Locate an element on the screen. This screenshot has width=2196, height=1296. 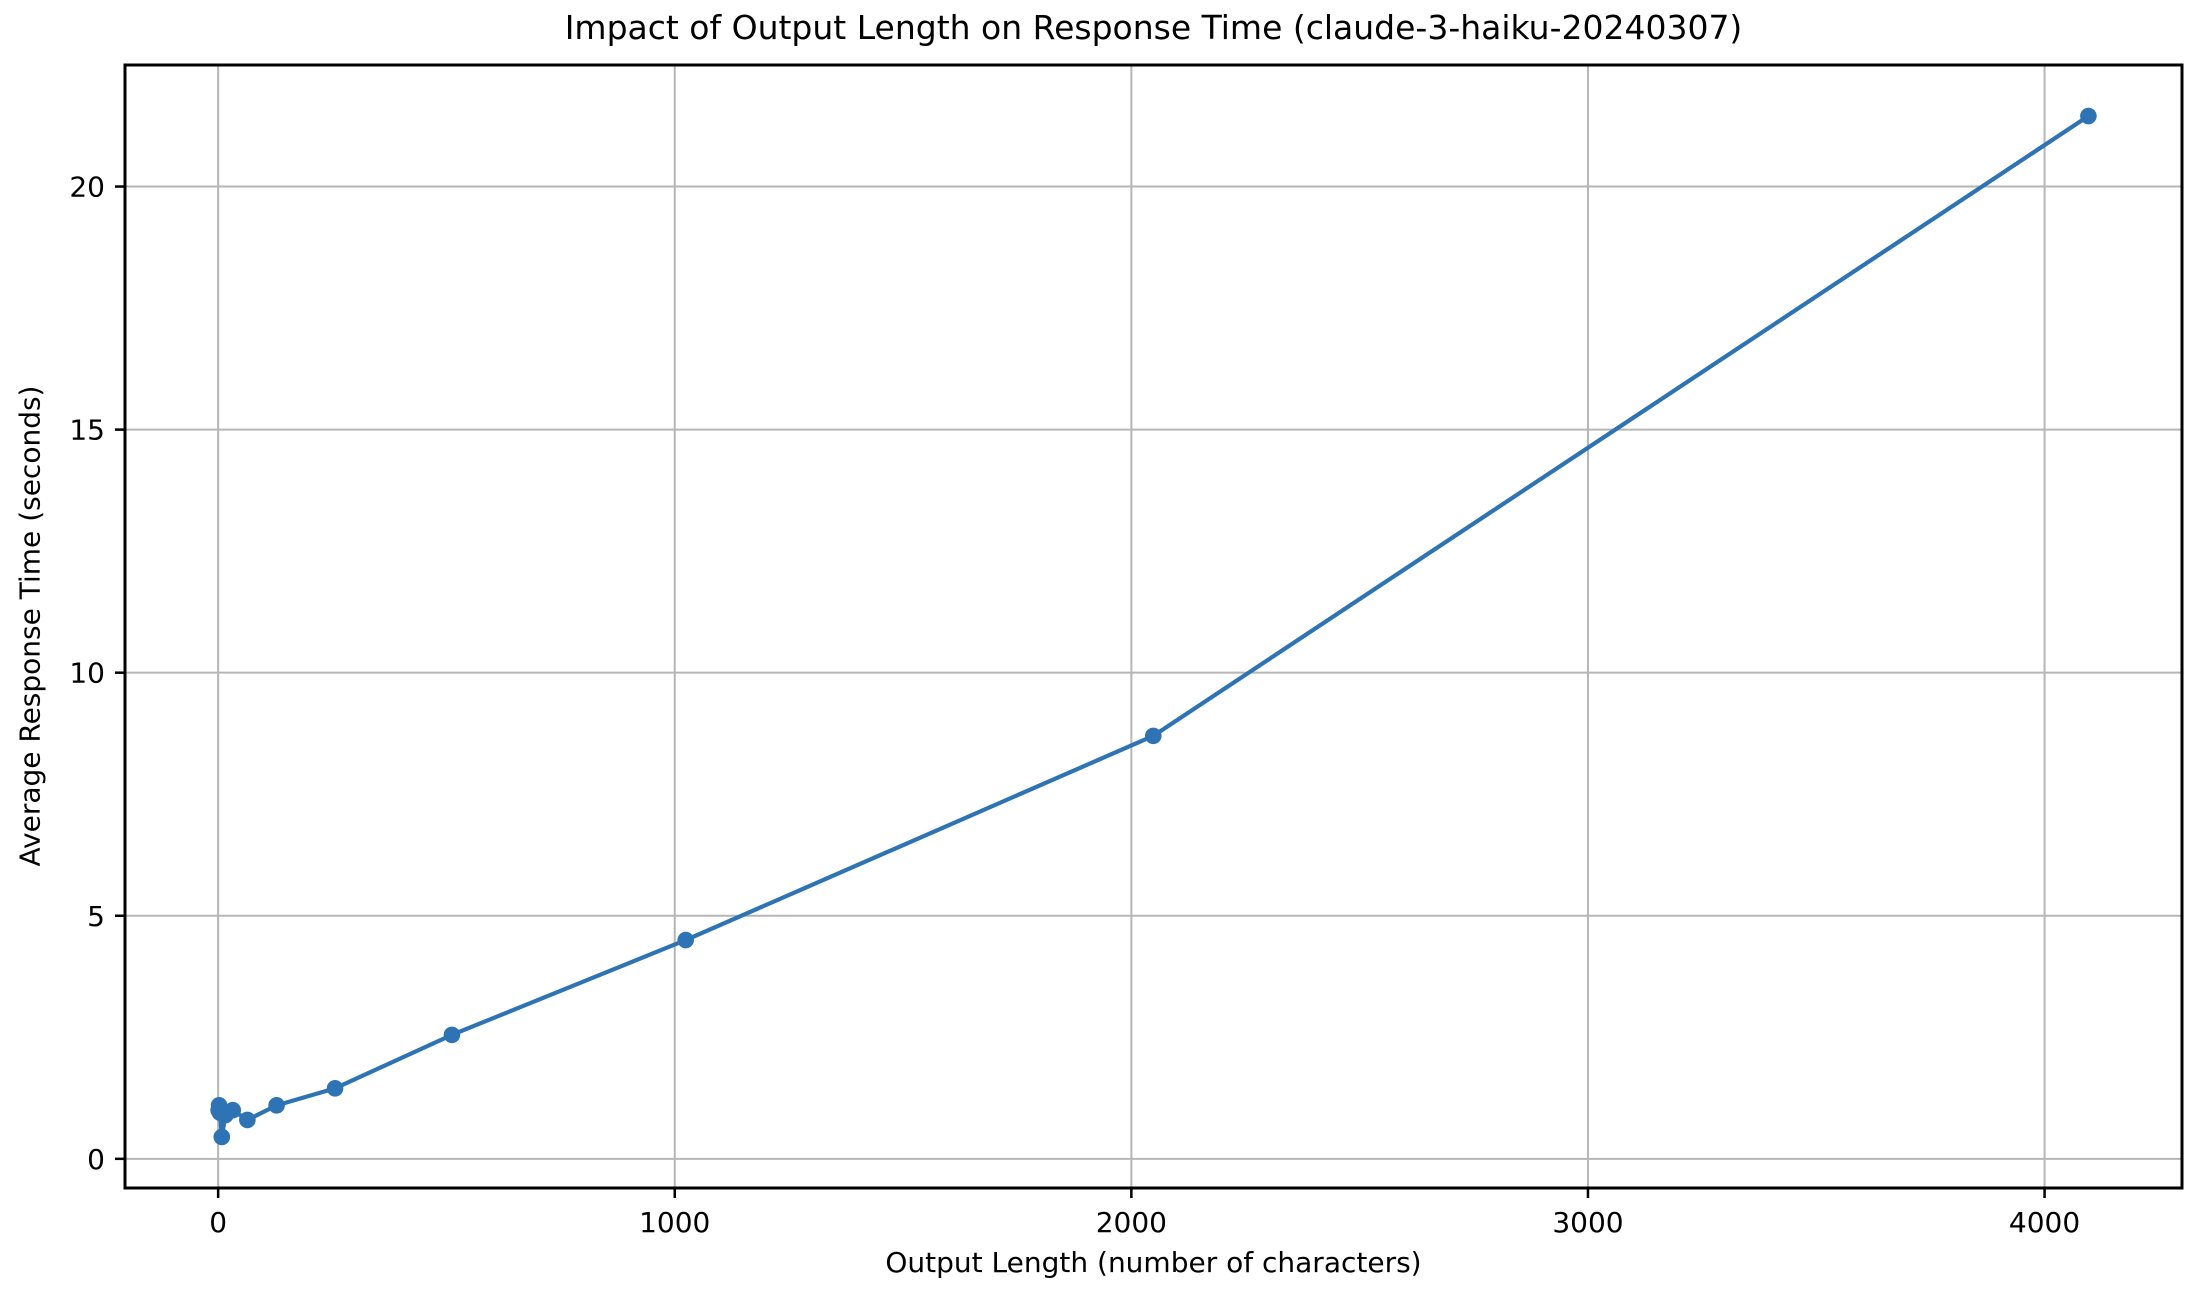
x-tick-label-0: 0 is located at coordinates (218, 1222).